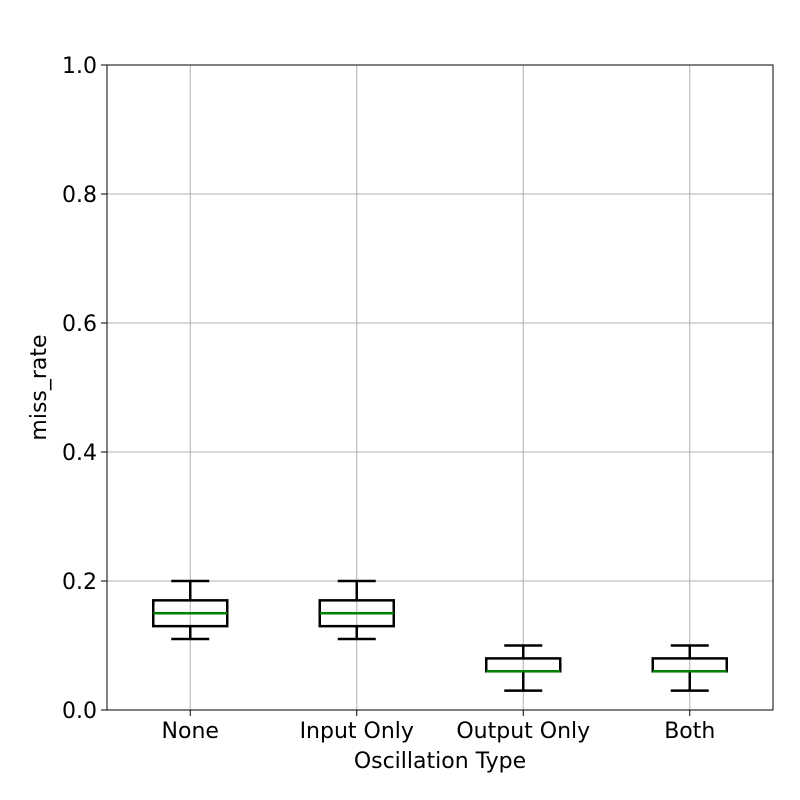 This screenshot has height=800, width=800. I want to click on x-tick-label: Input Only, so click(357, 731).